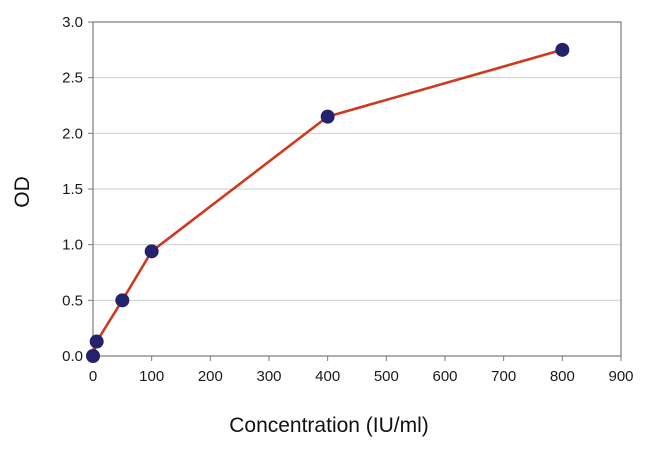  I want to click on y-tick-labels: 0.0 0.5 1.0 1.5 2.0 2.5 3.0, so click(72, 189).